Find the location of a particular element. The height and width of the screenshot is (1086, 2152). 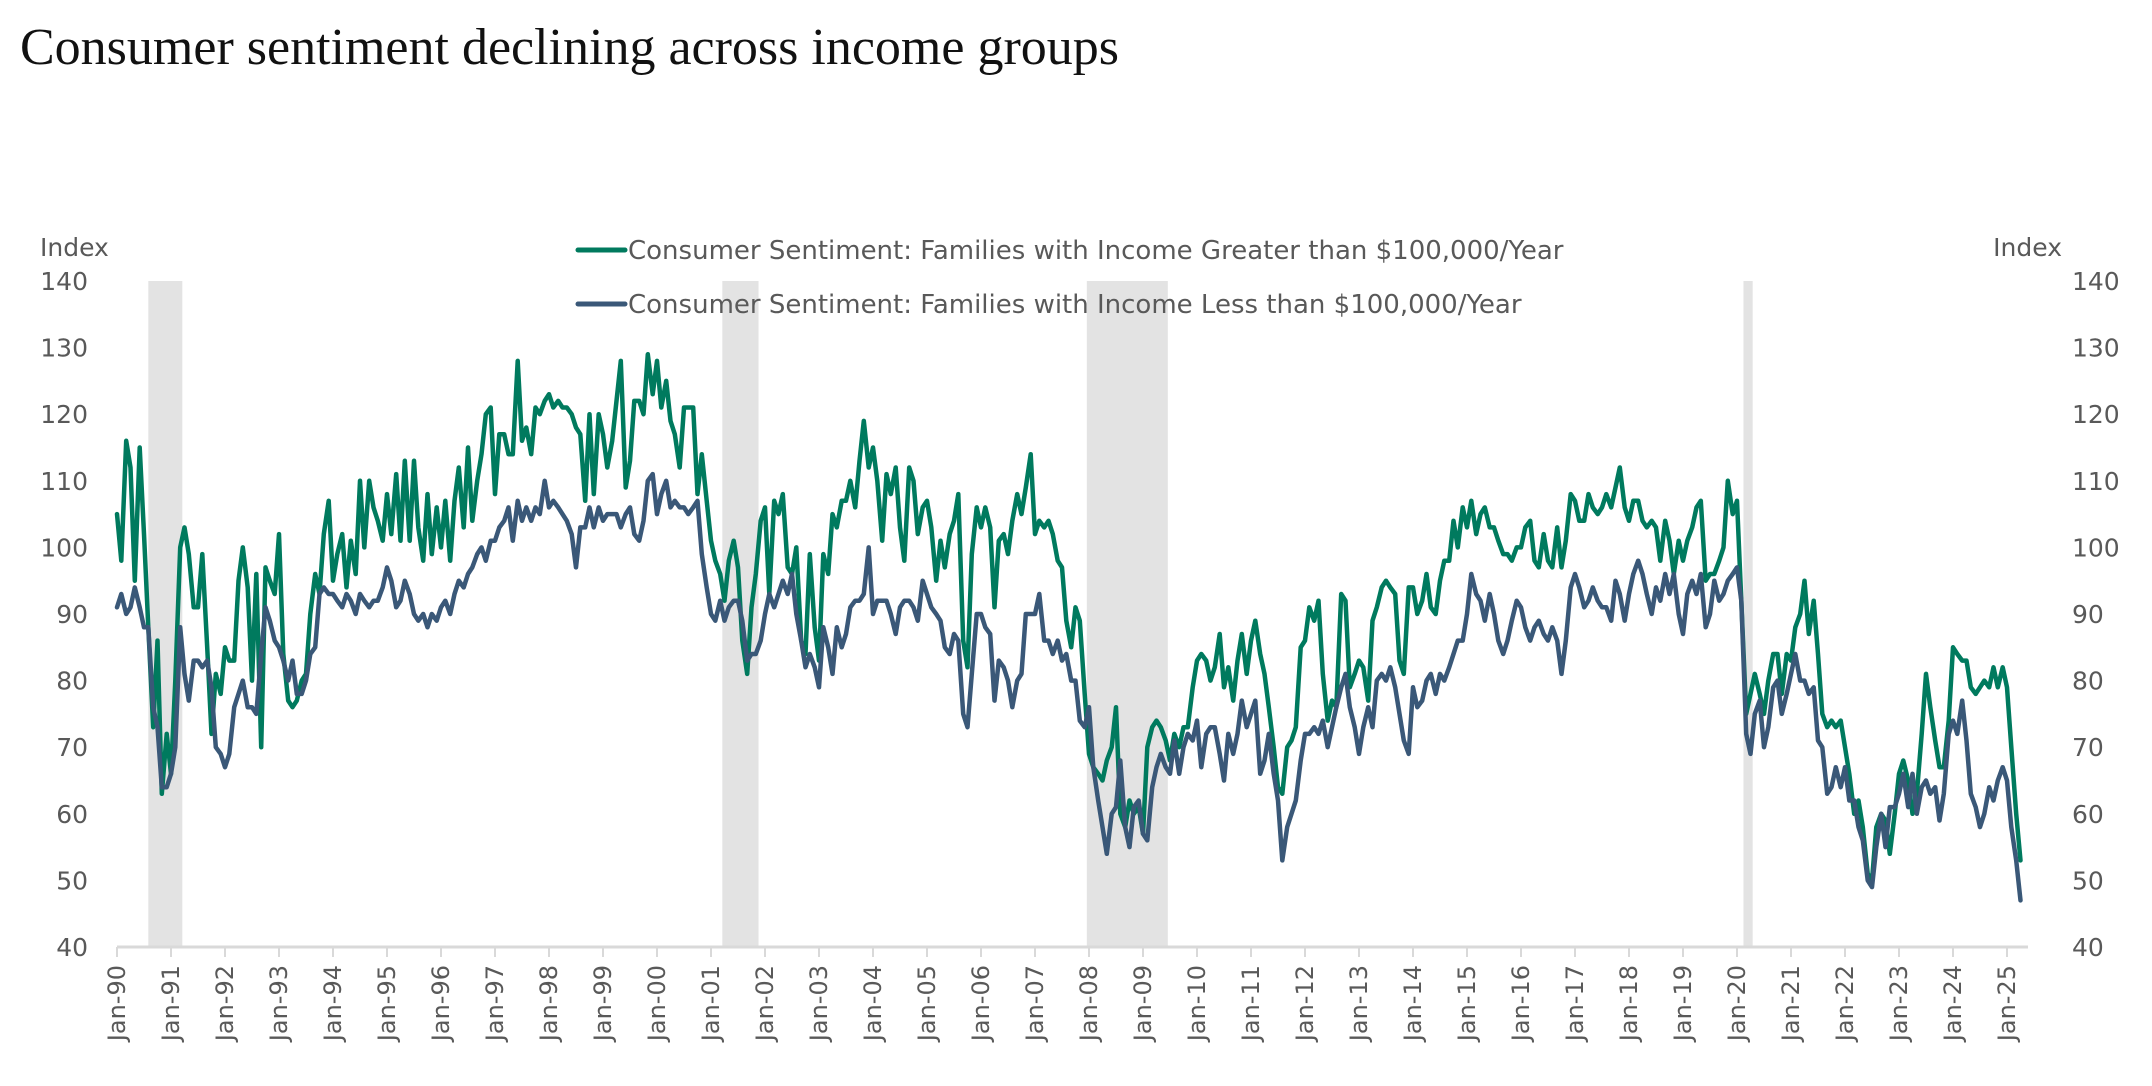

x-tick-label: Jan-94 is located at coordinates (333, 1004).